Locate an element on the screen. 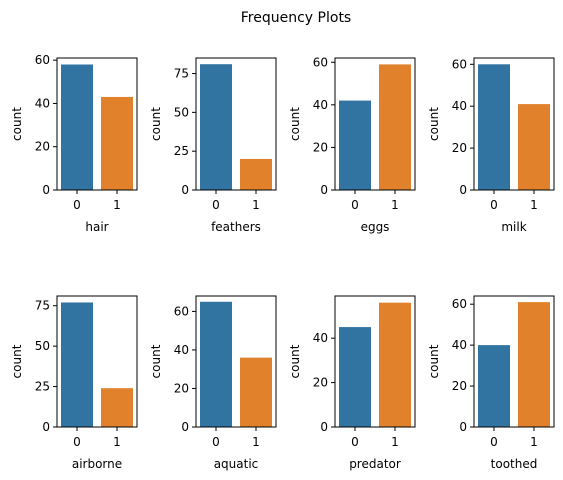 Image resolution: width=563 pixels, height=480 pixels. x-axis-label: toothed is located at coordinates (514, 464).